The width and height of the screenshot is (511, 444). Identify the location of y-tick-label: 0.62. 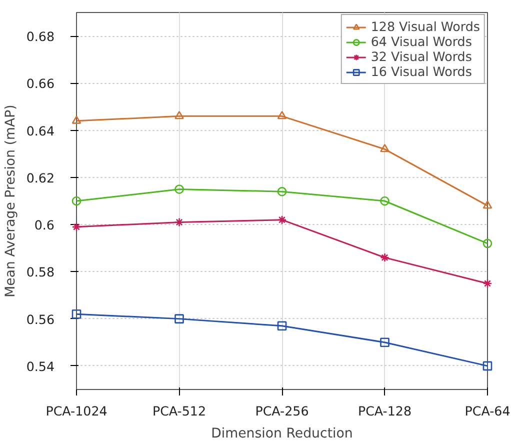
(40, 178).